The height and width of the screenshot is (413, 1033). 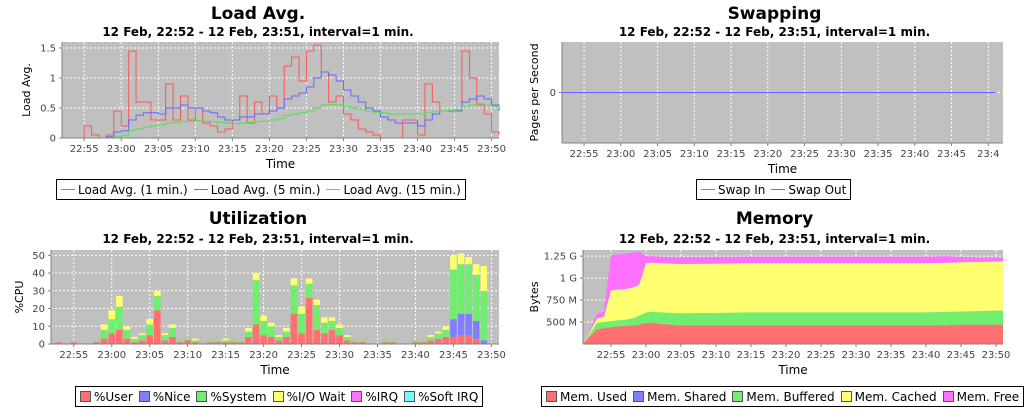 What do you see at coordinates (491, 355) in the screenshot?
I see `x-tick-label: 23:50` at bounding box center [491, 355].